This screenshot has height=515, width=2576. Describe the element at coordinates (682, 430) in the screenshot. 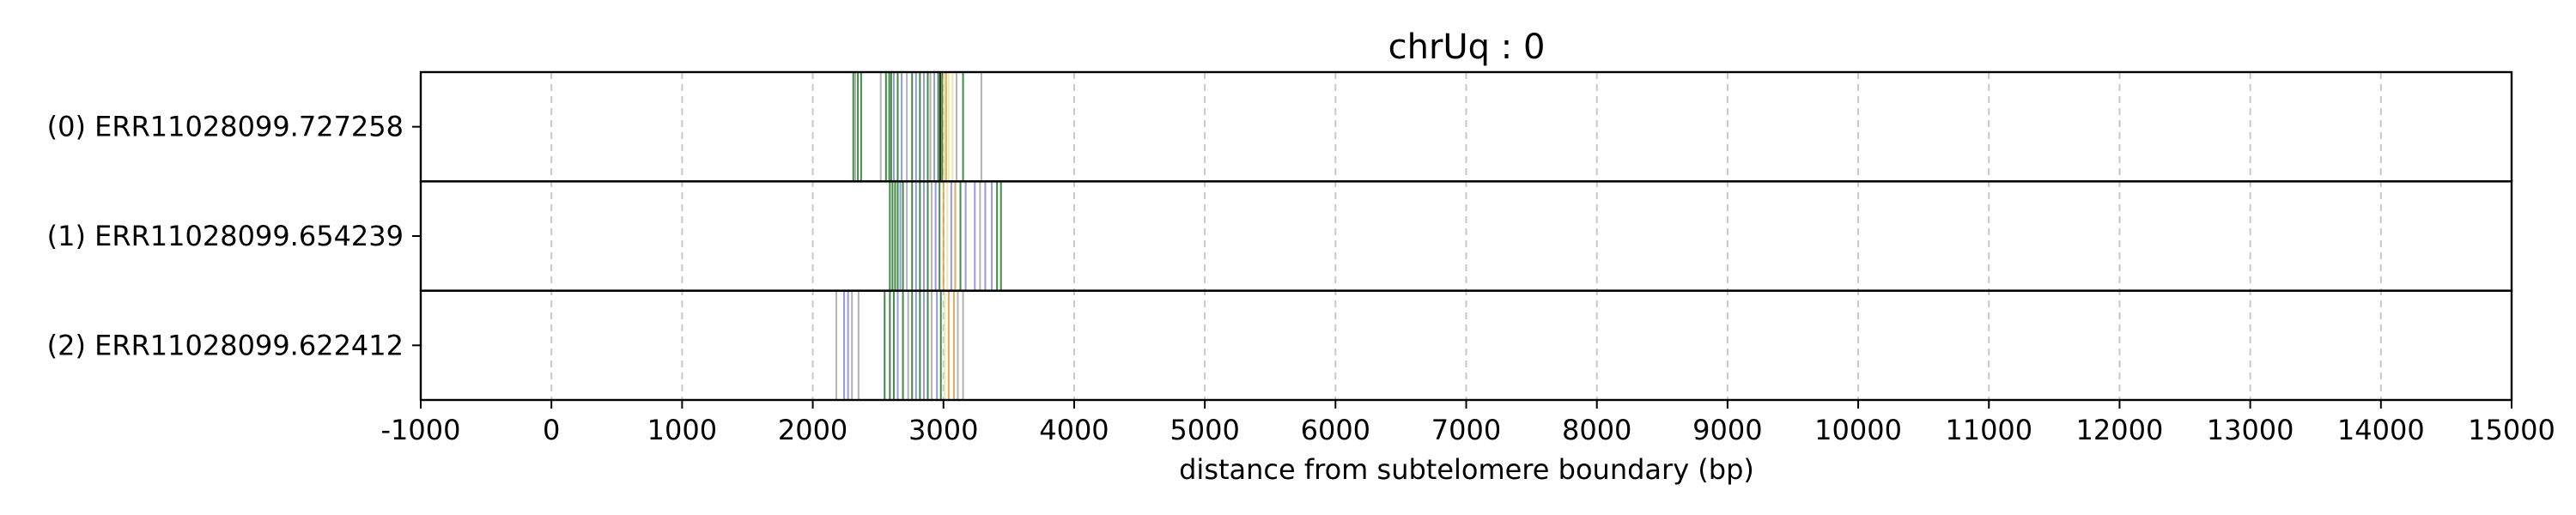

I see `x-tick-label: 1000` at that location.